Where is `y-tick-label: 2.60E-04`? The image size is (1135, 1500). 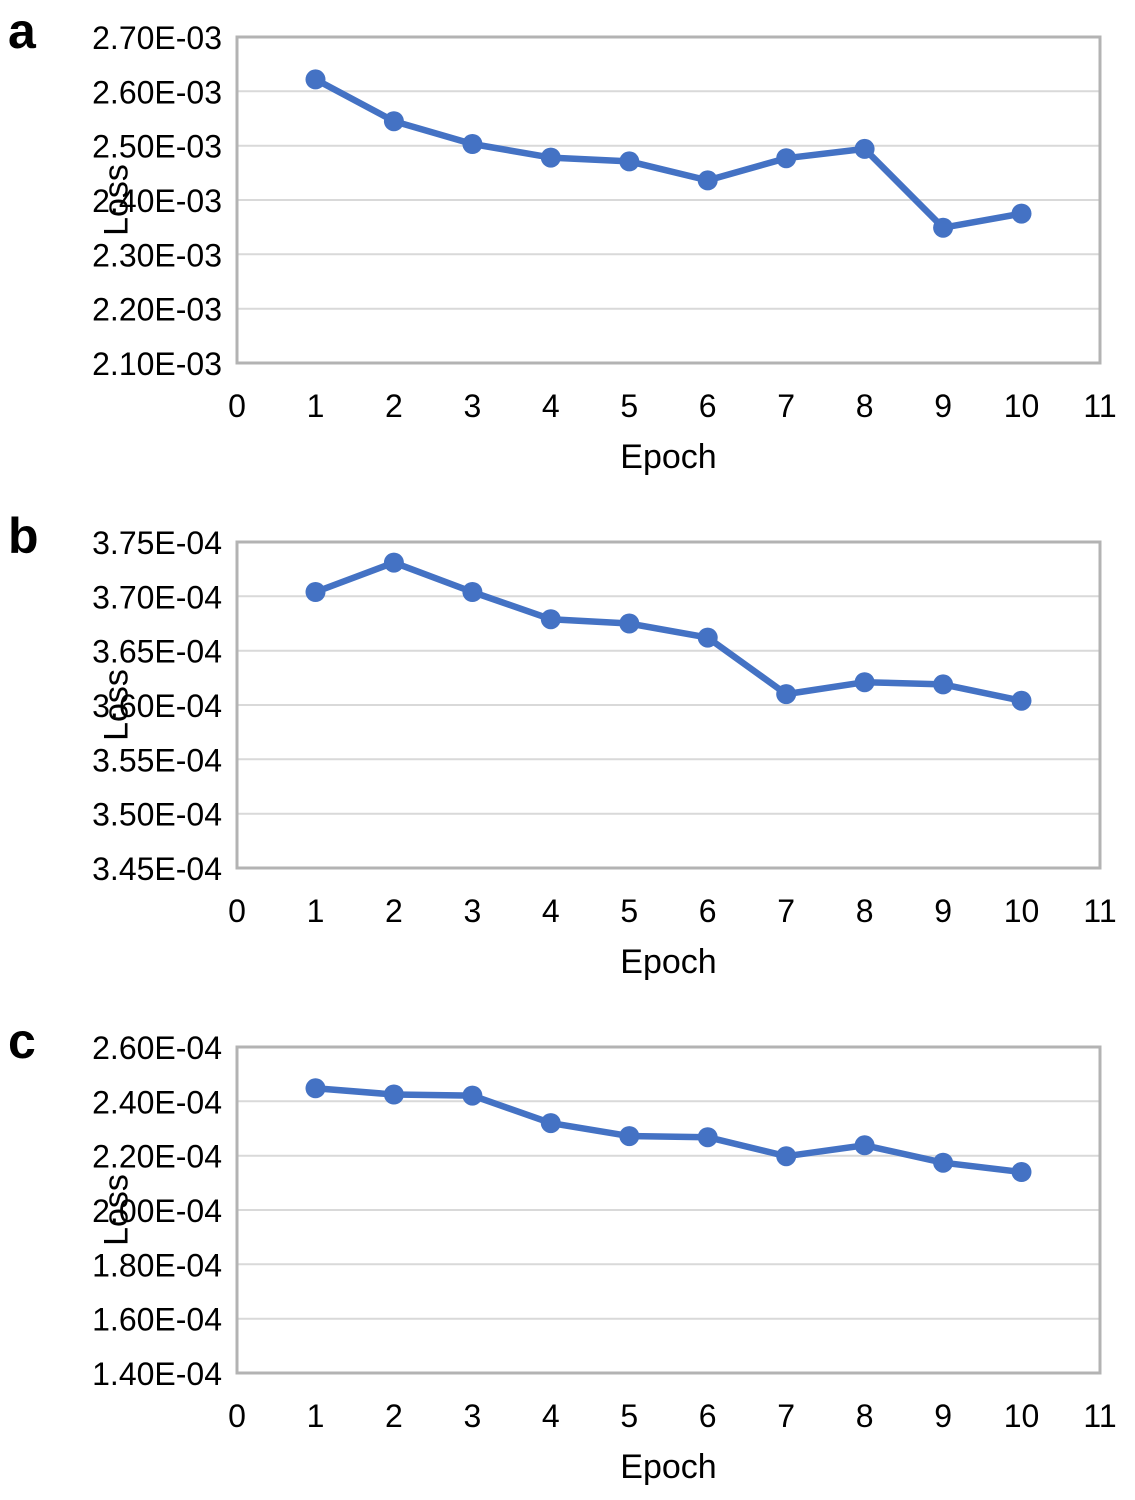 y-tick-label: 2.60E-04 is located at coordinates (157, 1048).